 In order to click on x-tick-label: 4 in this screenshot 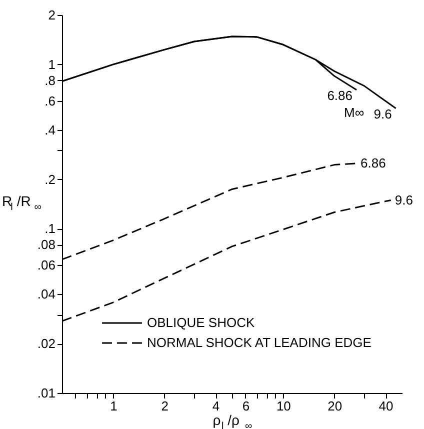, I will do `click(216, 406)`.